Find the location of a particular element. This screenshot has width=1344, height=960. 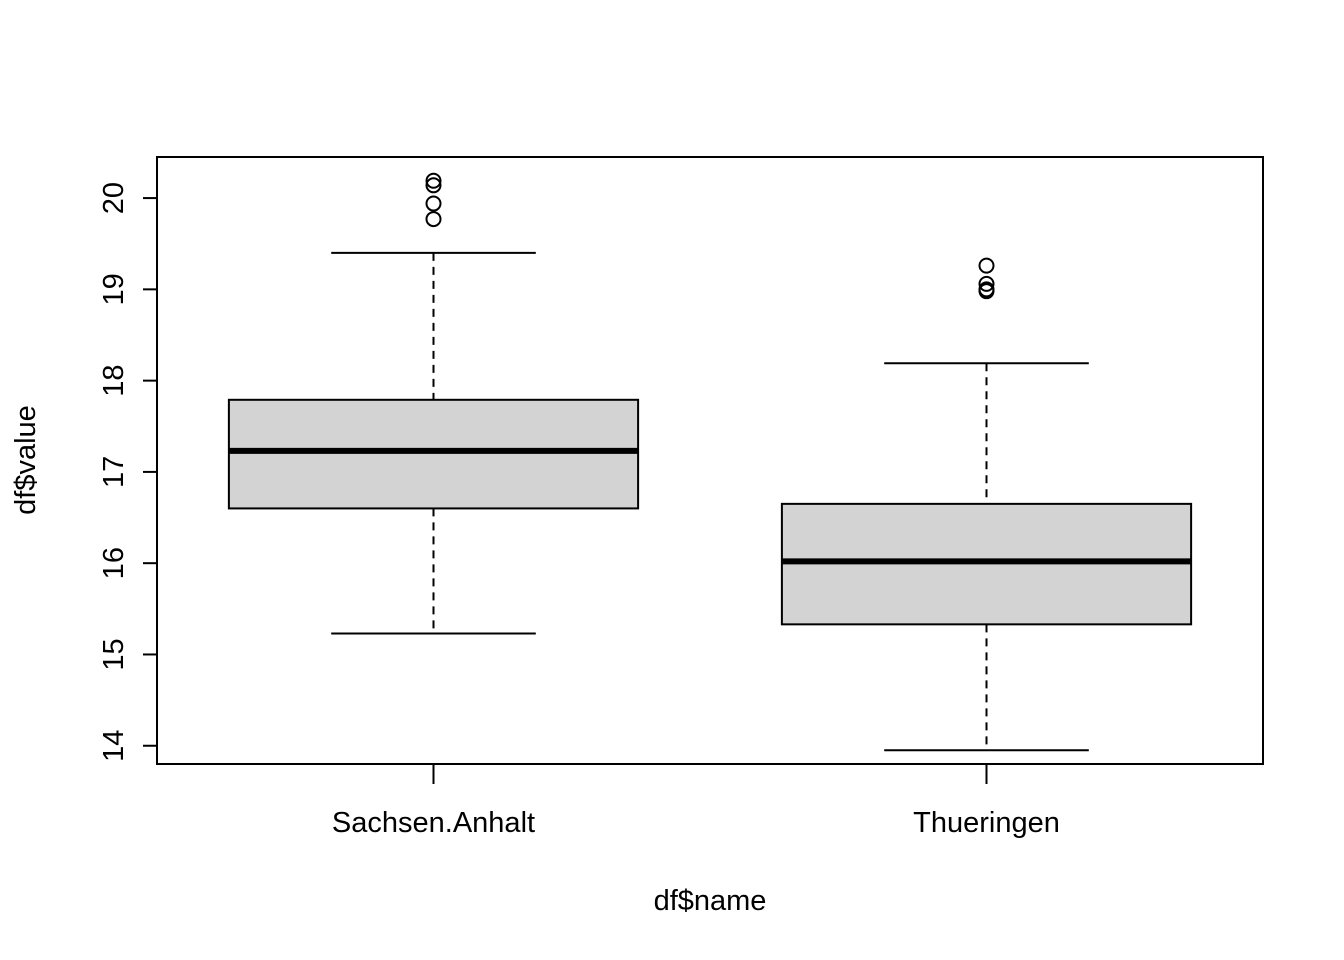

x-tick-label: Thueringen is located at coordinates (986, 823).